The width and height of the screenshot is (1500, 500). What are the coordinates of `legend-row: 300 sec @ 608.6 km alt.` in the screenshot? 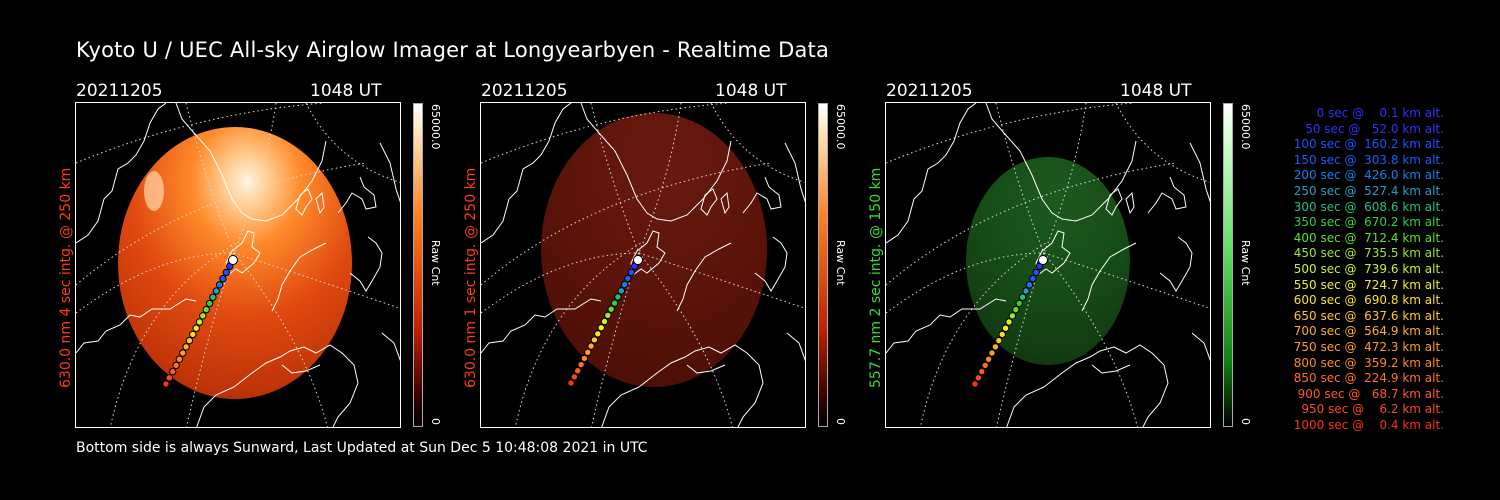 It's located at (1366, 206).